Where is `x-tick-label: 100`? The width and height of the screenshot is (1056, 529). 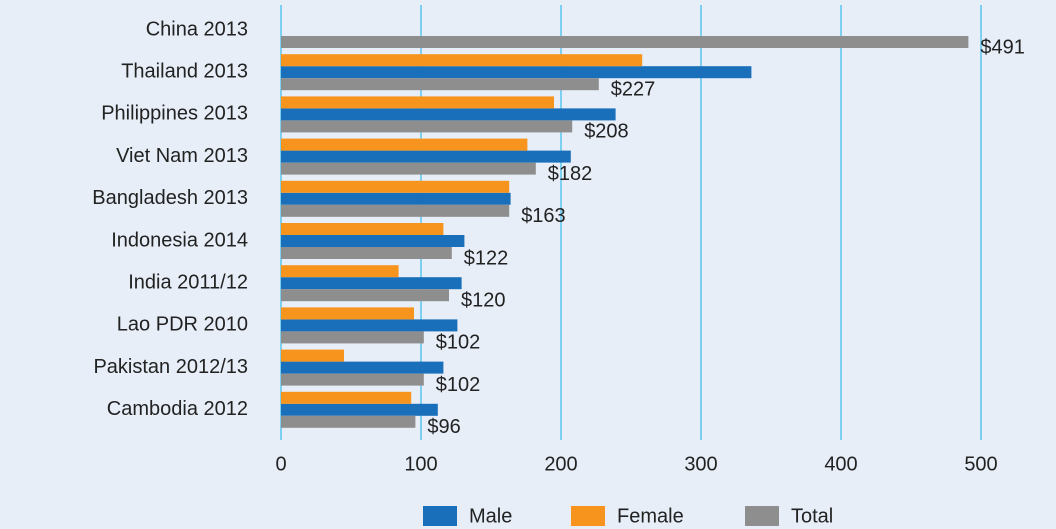
x-tick-label: 100 is located at coordinates (420, 464).